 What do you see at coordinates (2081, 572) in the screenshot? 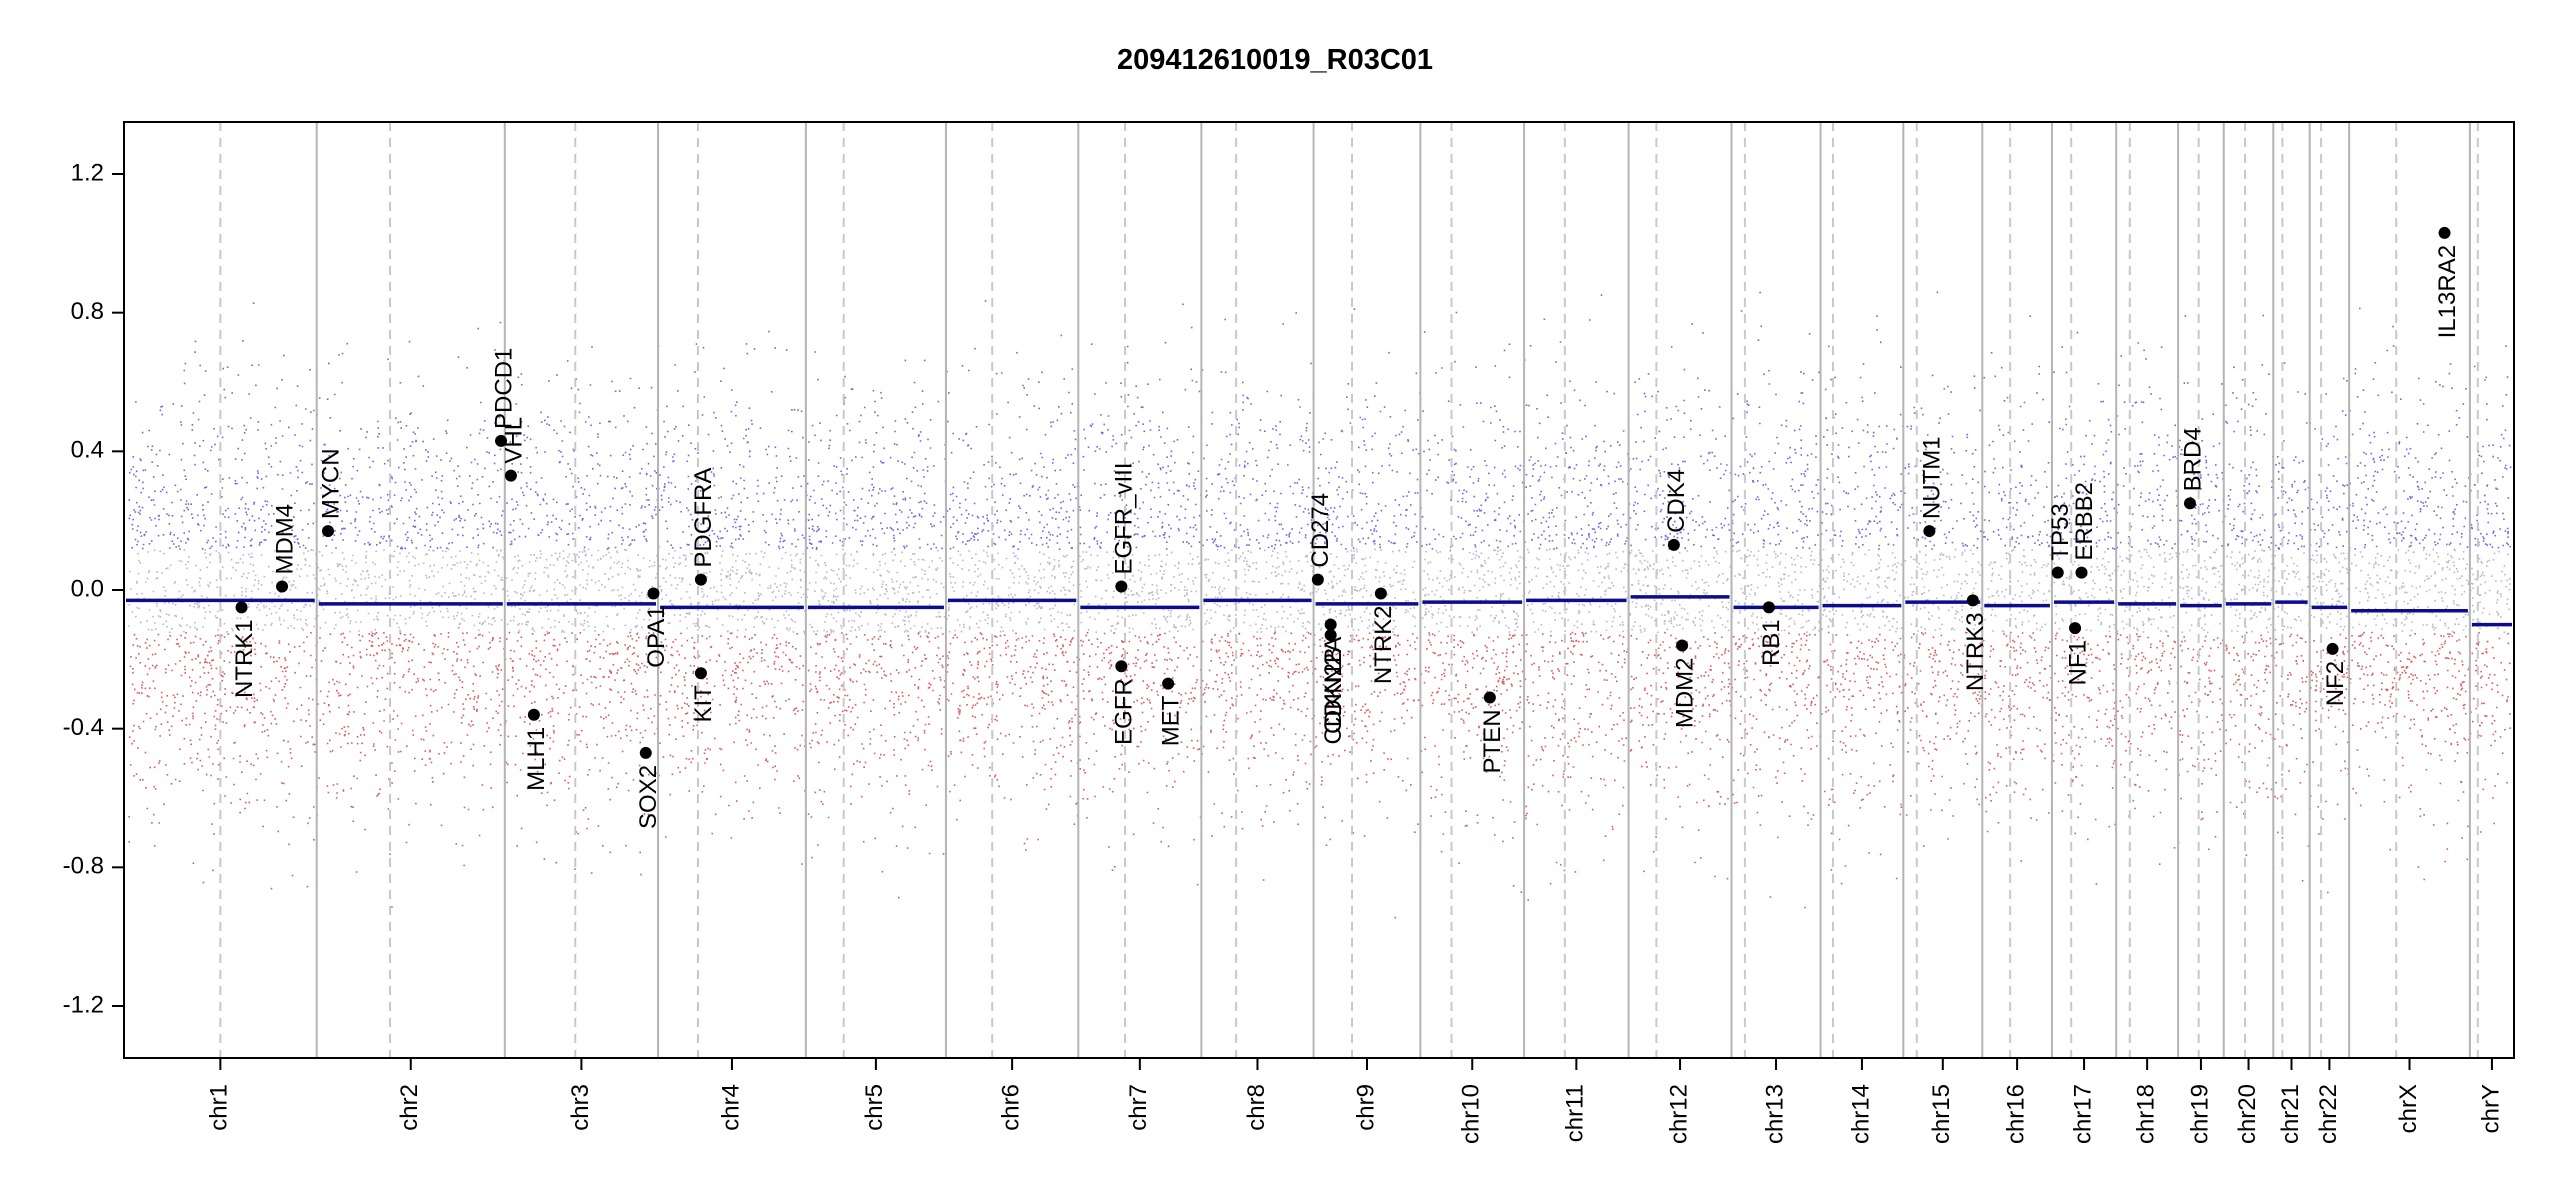
I see `gene-point-erbb2` at bounding box center [2081, 572].